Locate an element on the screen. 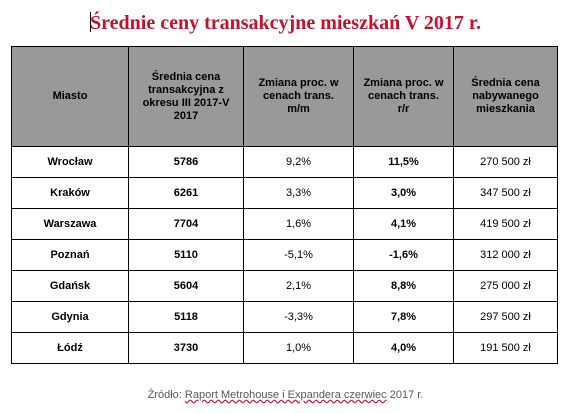  table-row: Poznań 5110 -5,1% -1,6% 312 000 zł is located at coordinates (284, 255).